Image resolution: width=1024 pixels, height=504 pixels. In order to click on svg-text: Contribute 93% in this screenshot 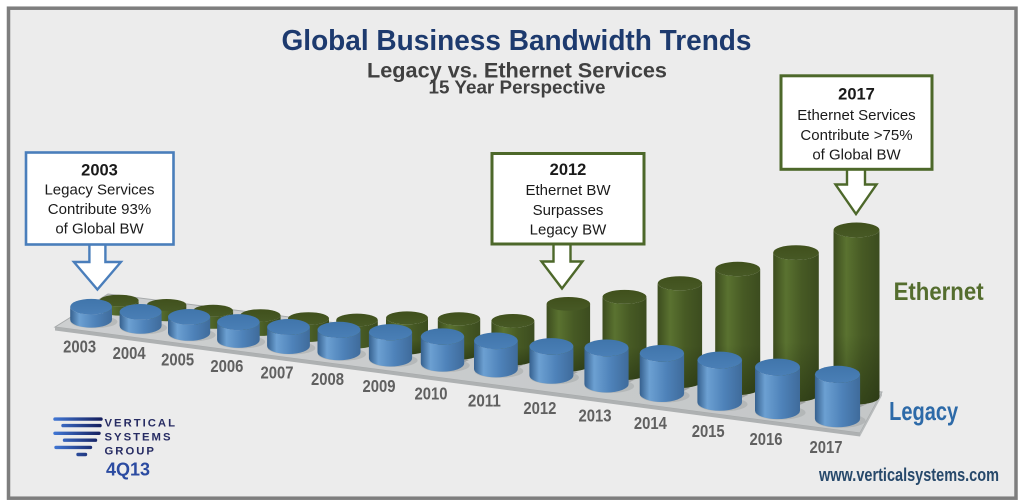, I will do `click(99, 209)`.